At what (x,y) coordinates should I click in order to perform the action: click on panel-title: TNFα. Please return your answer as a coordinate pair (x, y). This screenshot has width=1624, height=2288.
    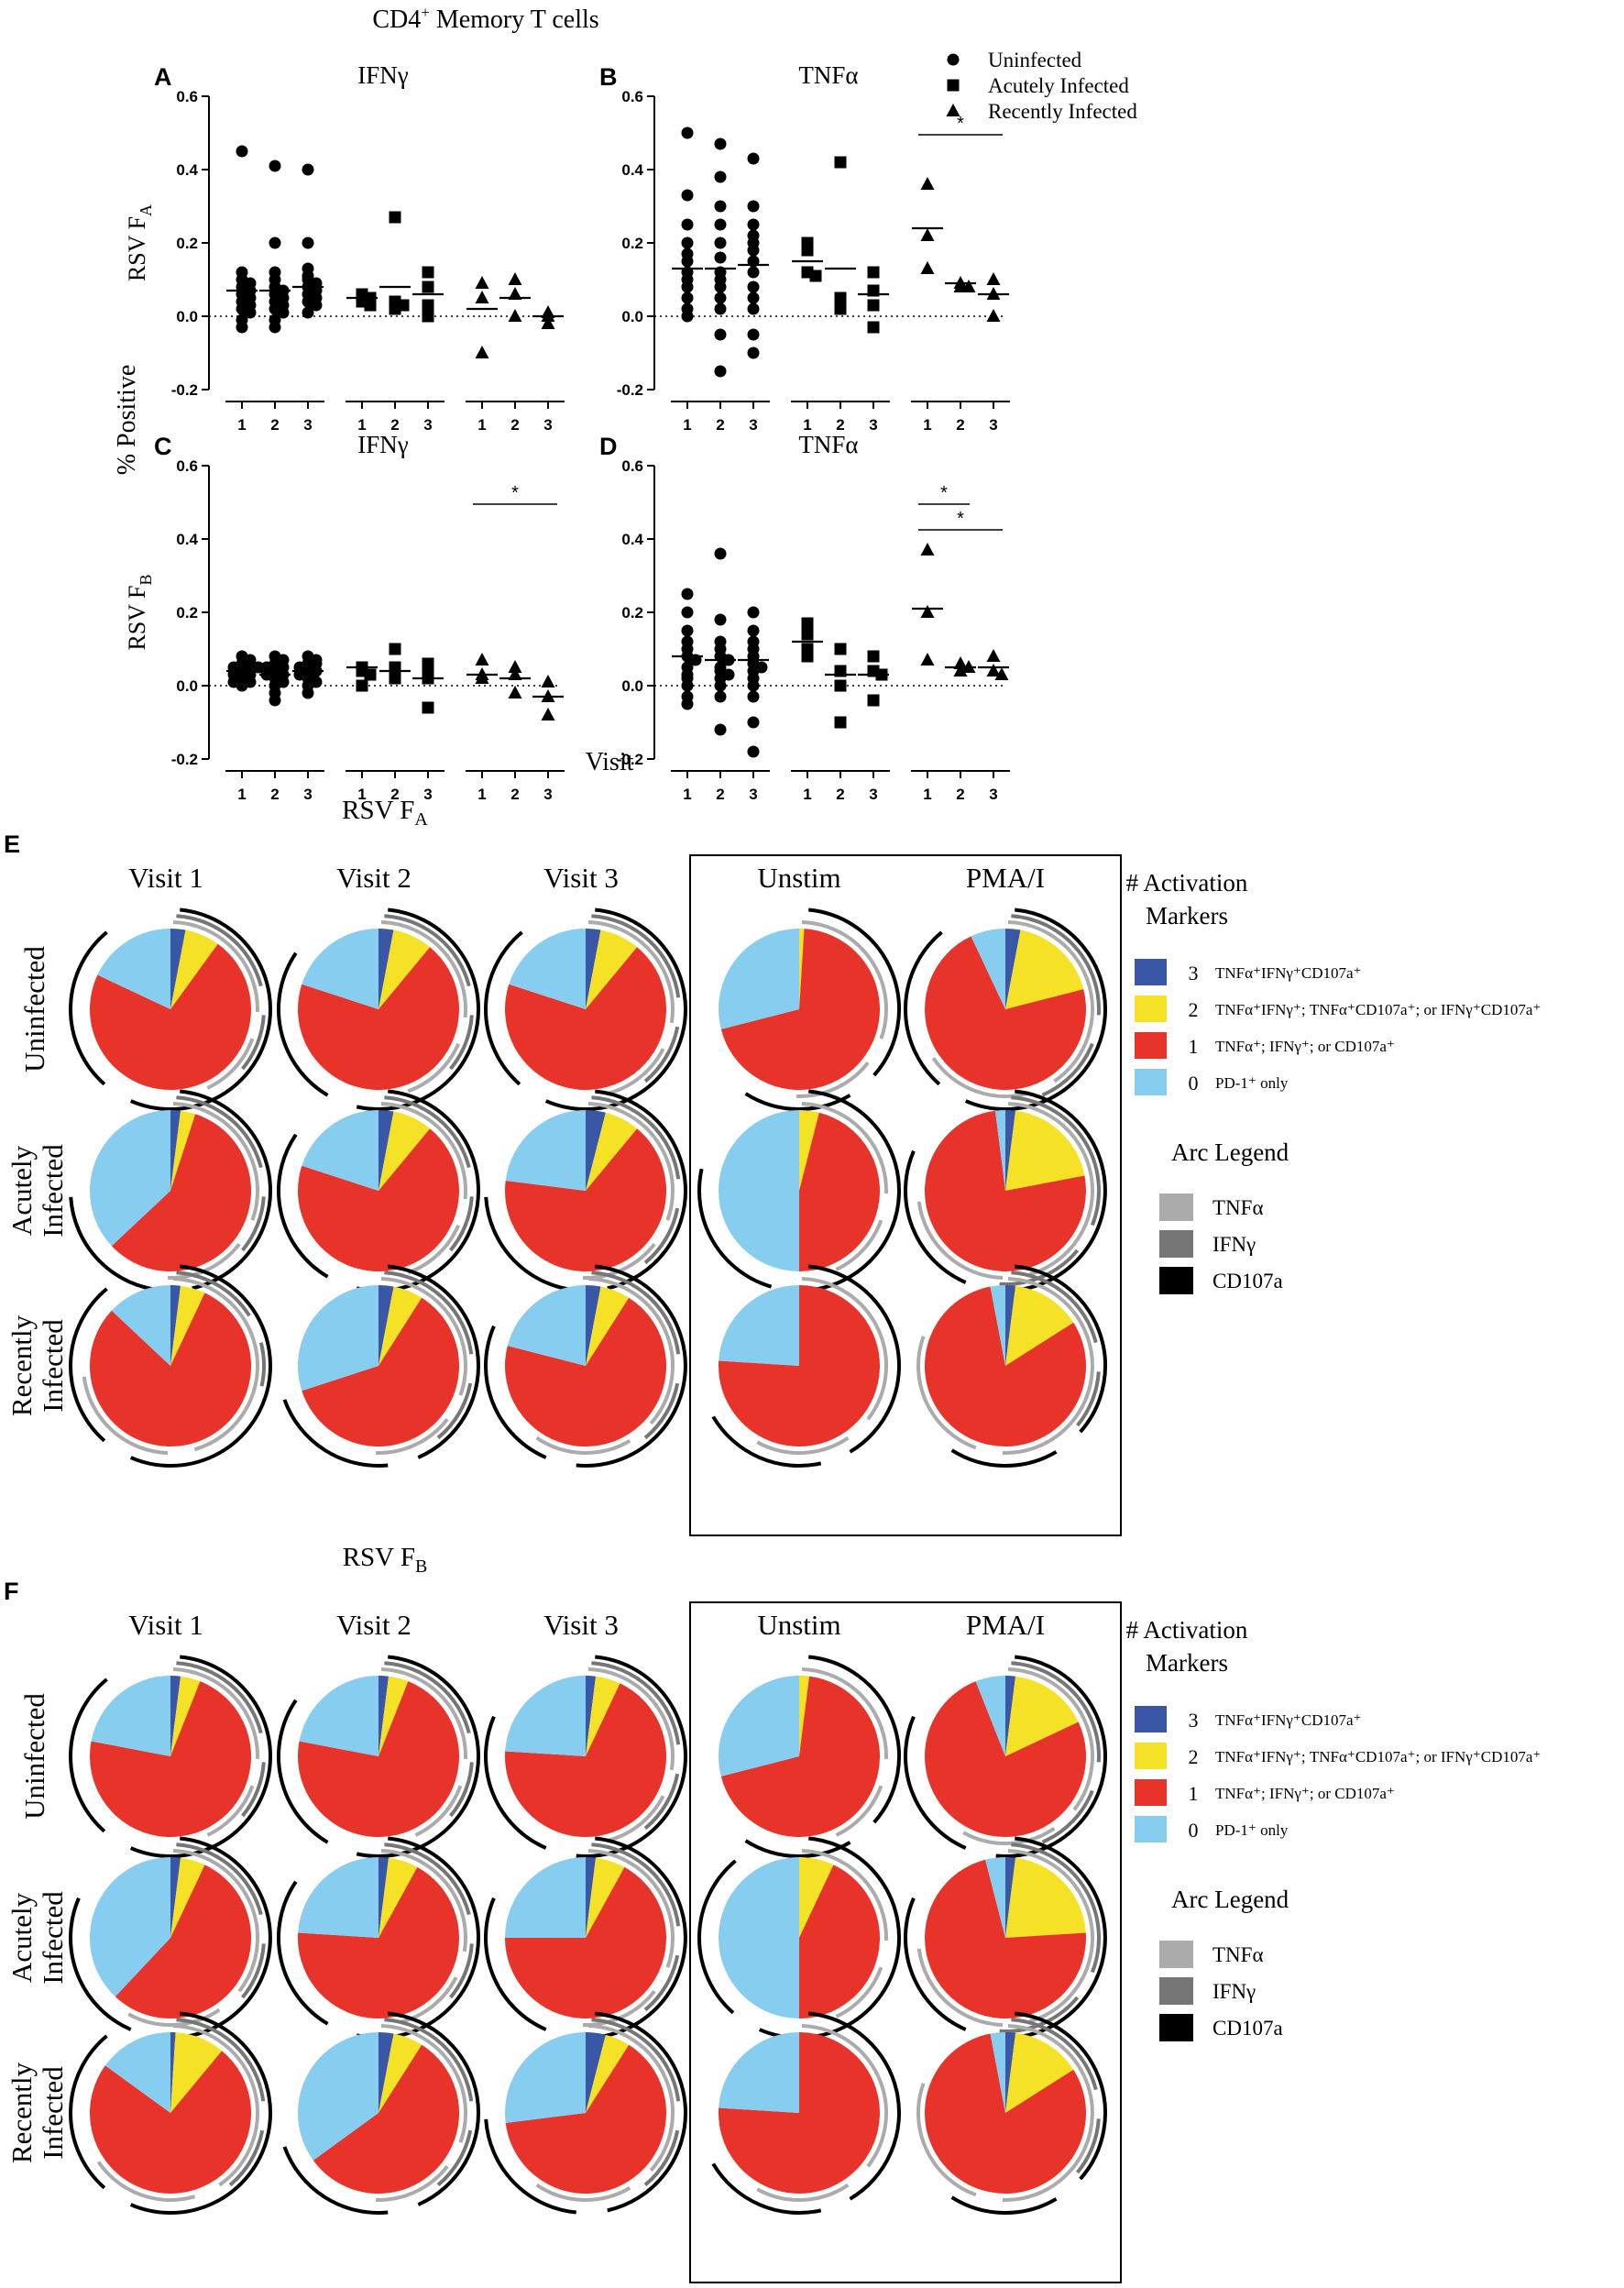
    Looking at the image, I should click on (828, 444).